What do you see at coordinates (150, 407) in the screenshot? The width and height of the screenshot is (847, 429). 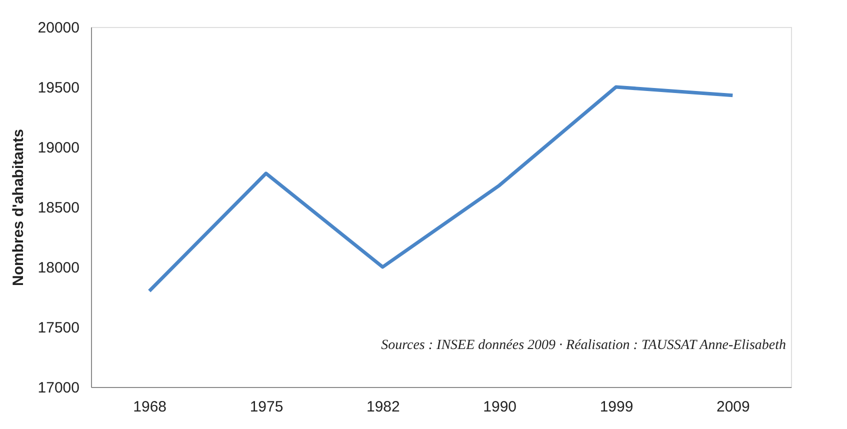 I see `x-tick-label: 1968` at bounding box center [150, 407].